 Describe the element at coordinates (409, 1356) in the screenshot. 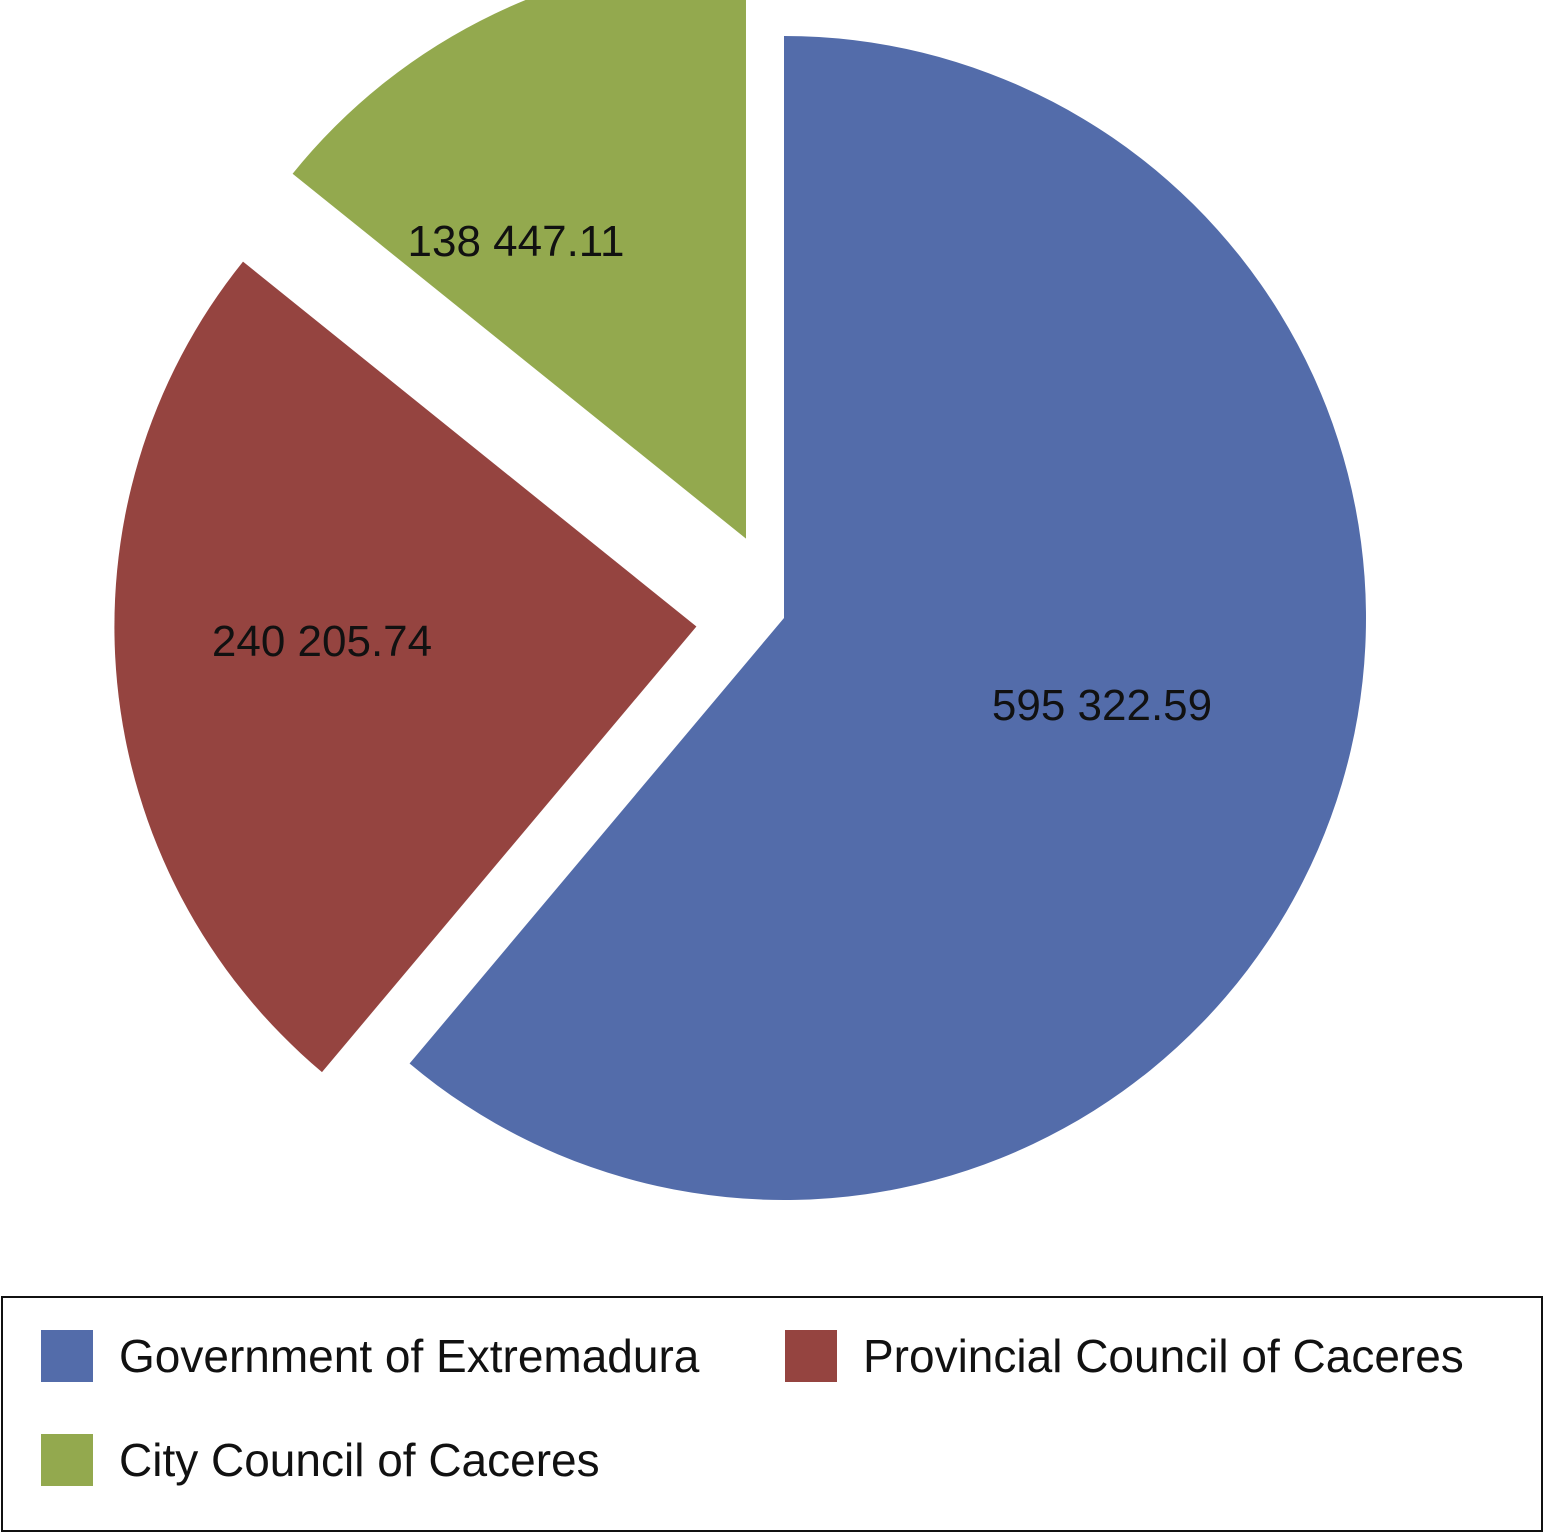

I see `legend-label-government-of-extremadura: Government of Extremadura` at that location.